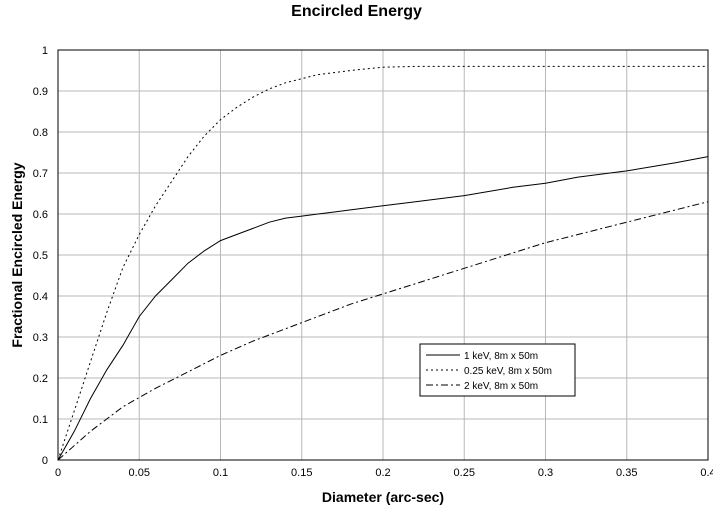 This screenshot has height=520, width=713. I want to click on x-tick-label: 0.3, so click(545, 473).